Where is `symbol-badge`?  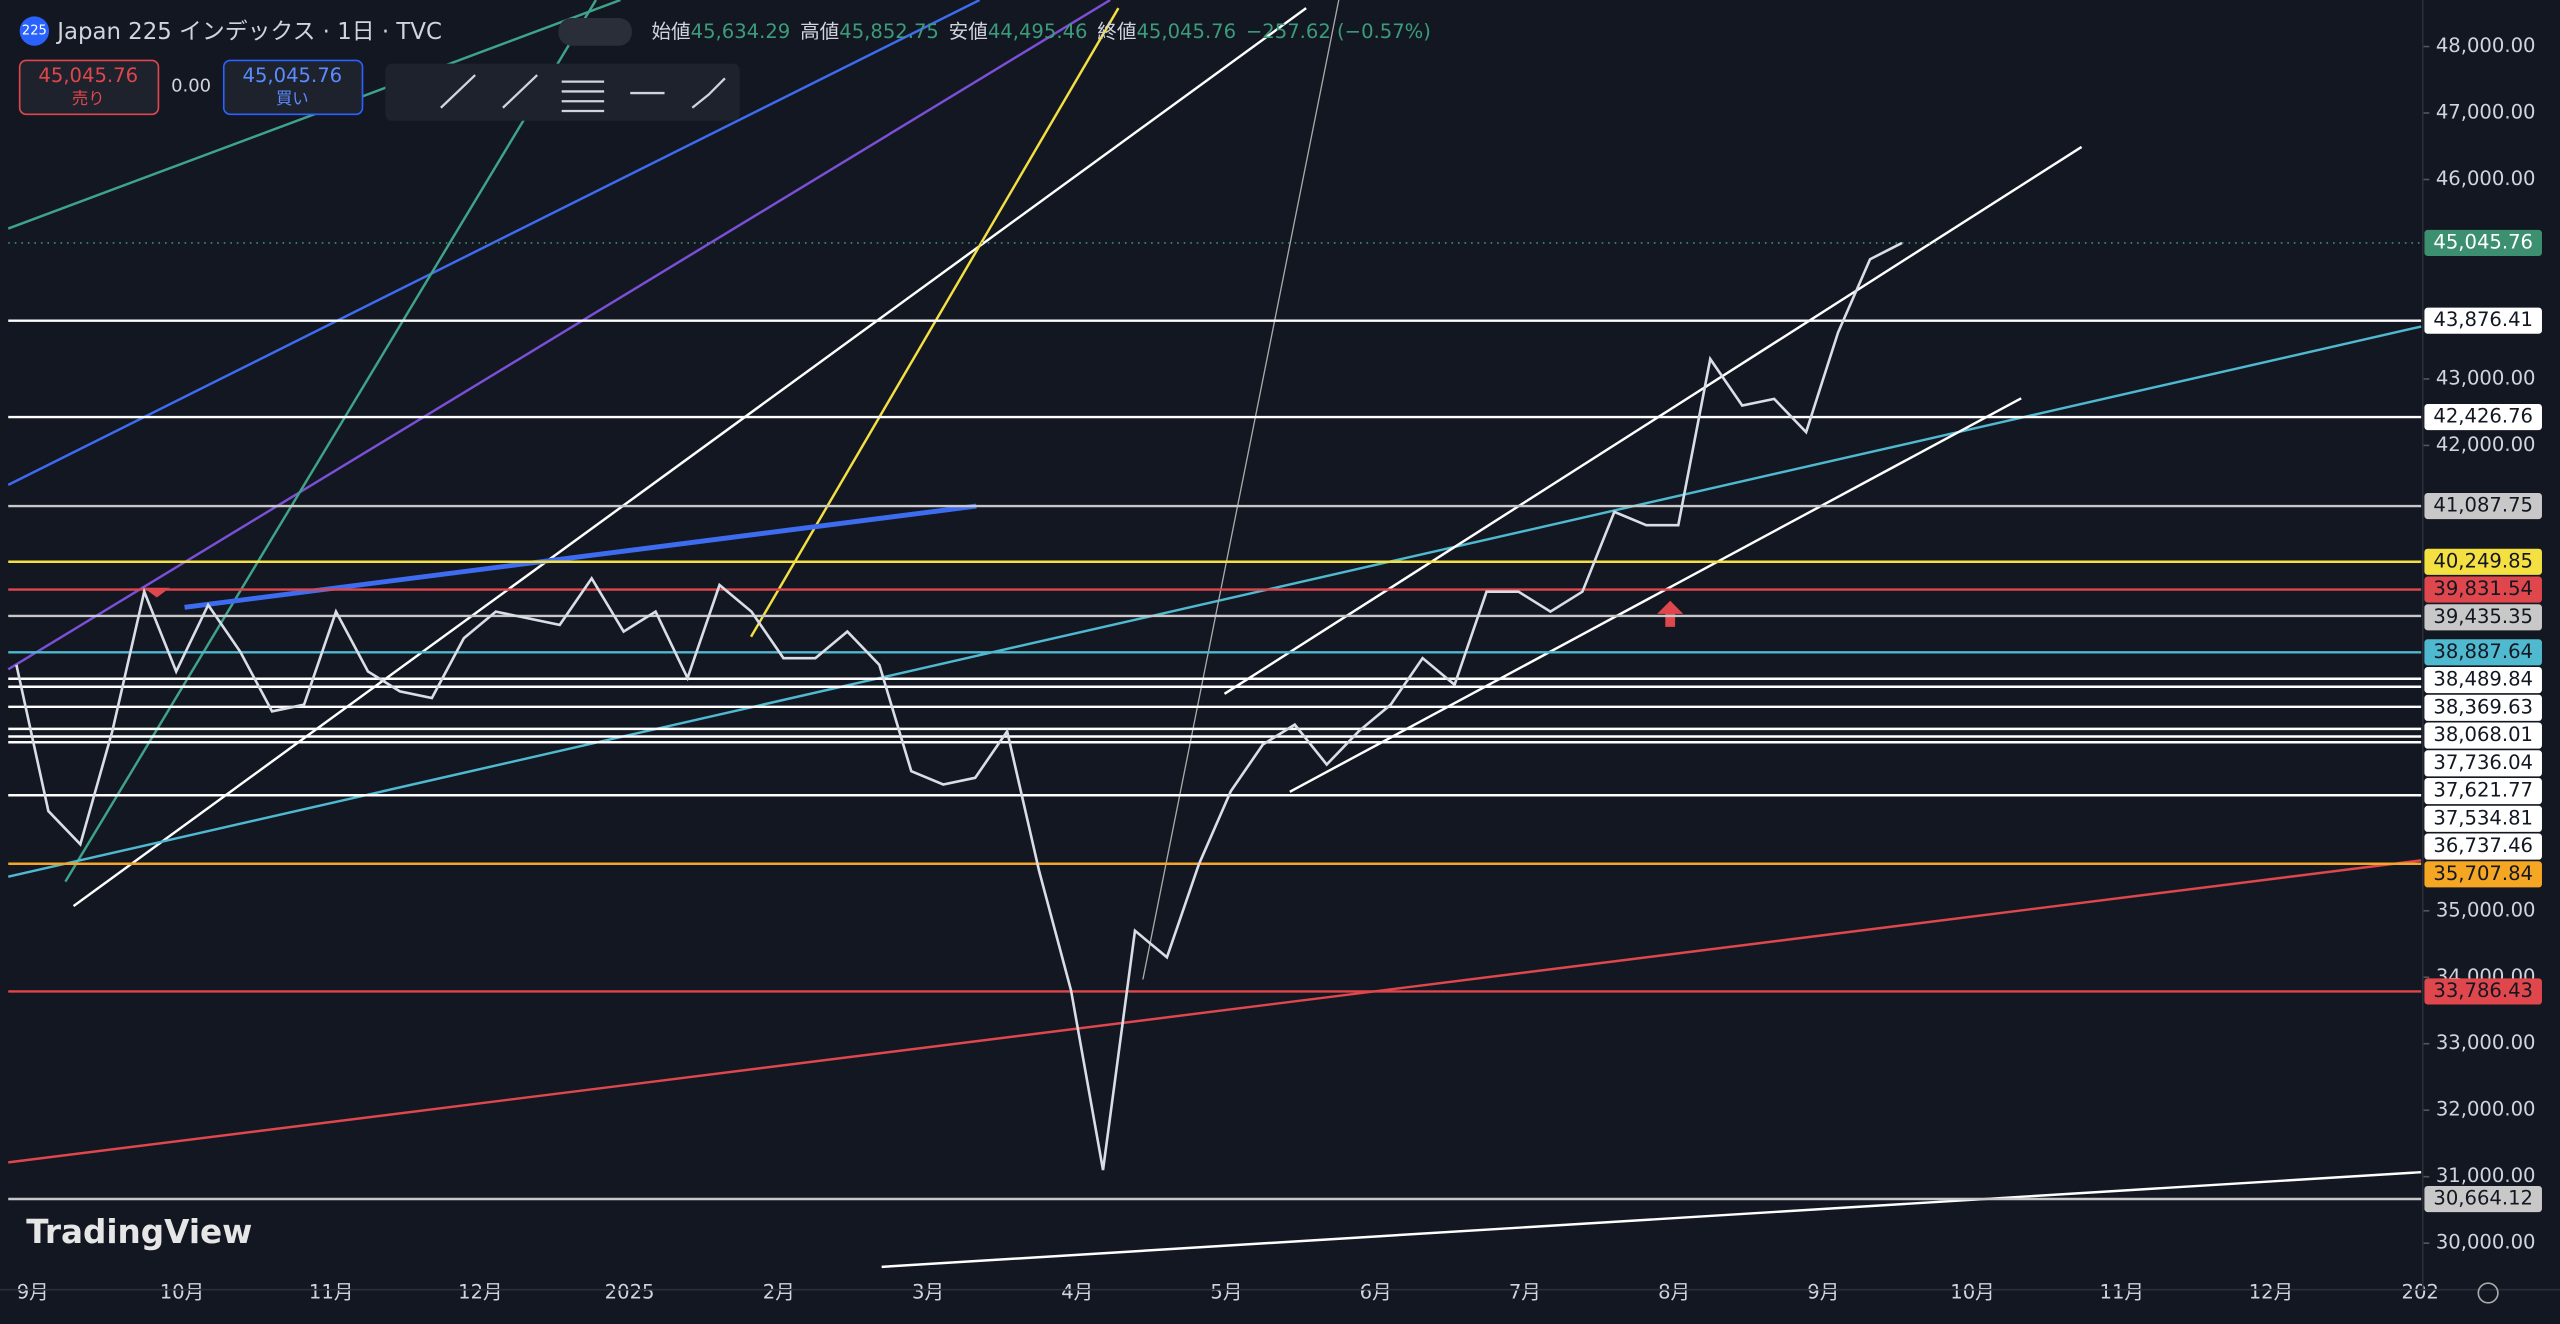
symbol-badge is located at coordinates (34, 31).